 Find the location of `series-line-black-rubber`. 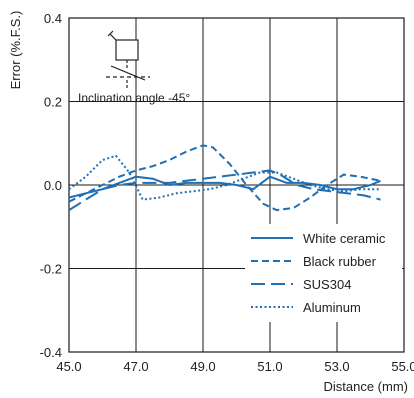

series-line-black-rubber is located at coordinates (224, 178).